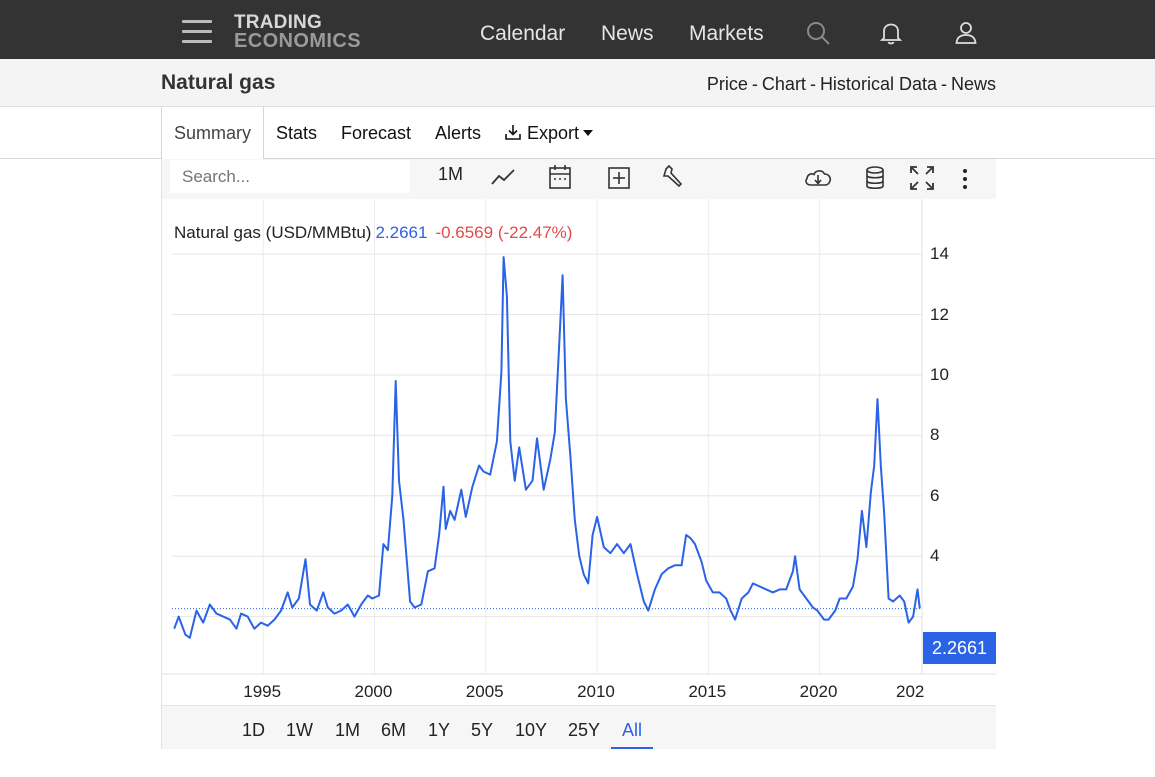 This screenshot has height=777, width=1155. Describe the element at coordinates (588, 133) in the screenshot. I see `chevron-down-icon` at that location.